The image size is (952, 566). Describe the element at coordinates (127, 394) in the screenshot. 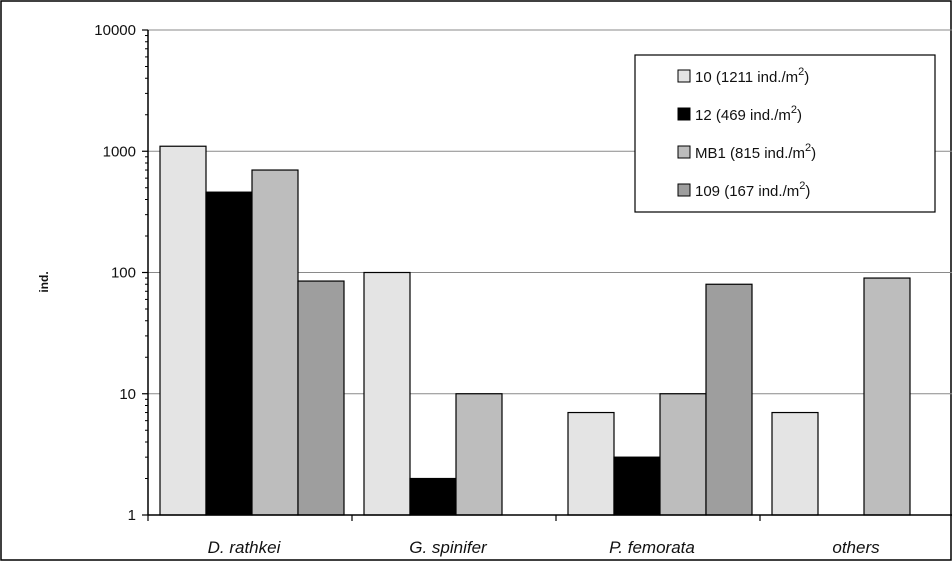

I see `y-tick-label: 10` at that location.